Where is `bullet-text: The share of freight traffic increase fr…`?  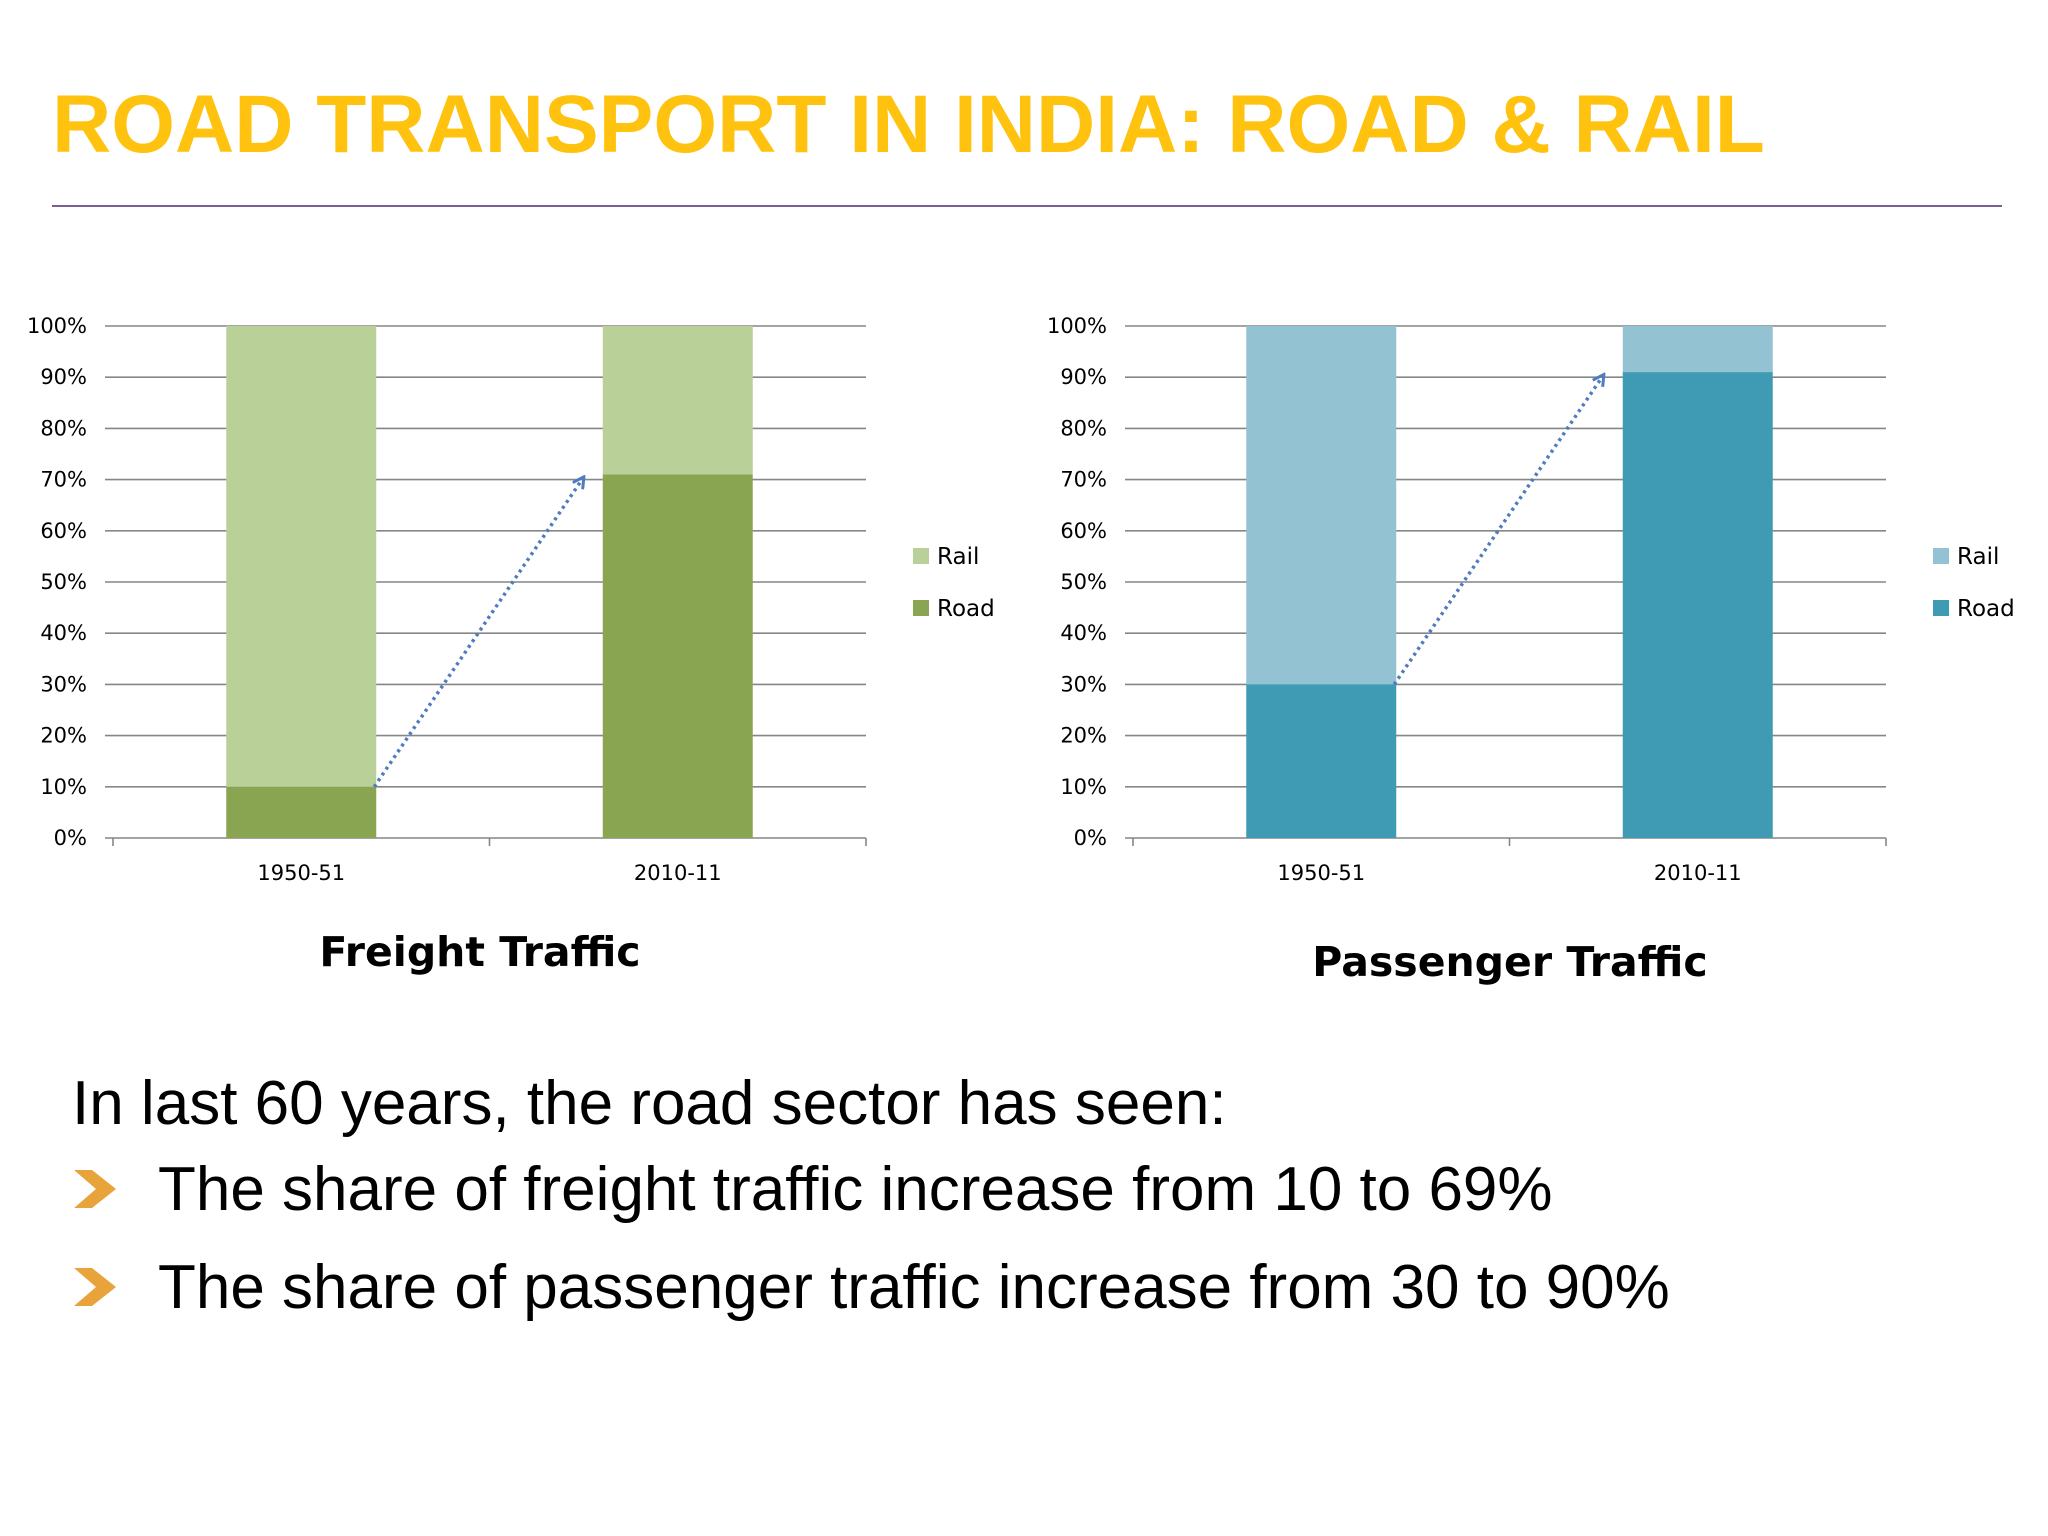 bullet-text: The share of freight traffic increase fr… is located at coordinates (855, 1189).